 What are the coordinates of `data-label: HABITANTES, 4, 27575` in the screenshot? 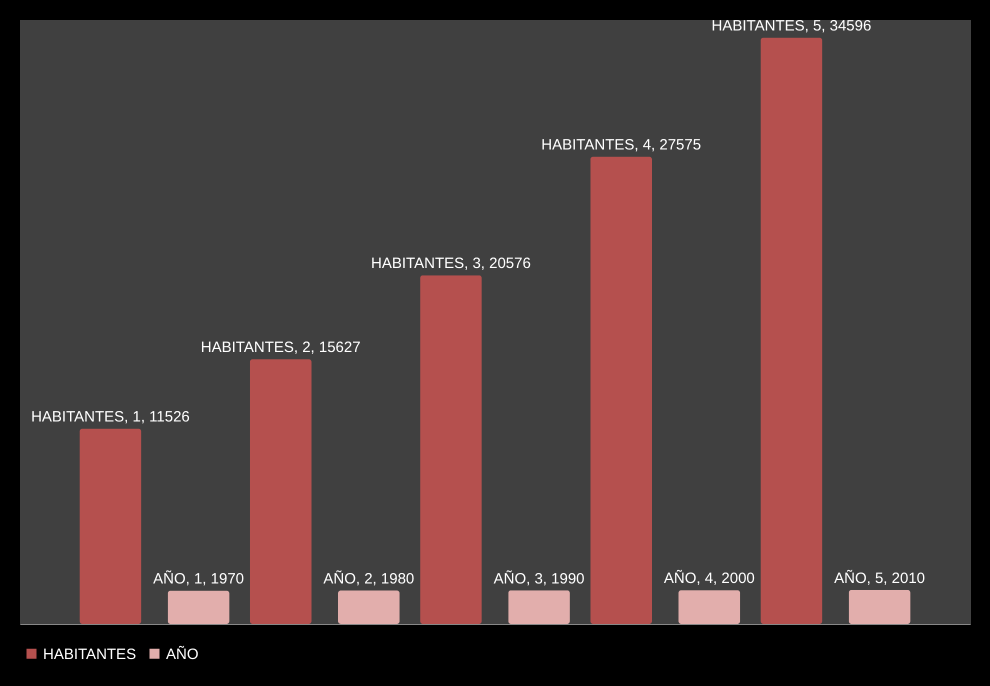 It's located at (621, 145).